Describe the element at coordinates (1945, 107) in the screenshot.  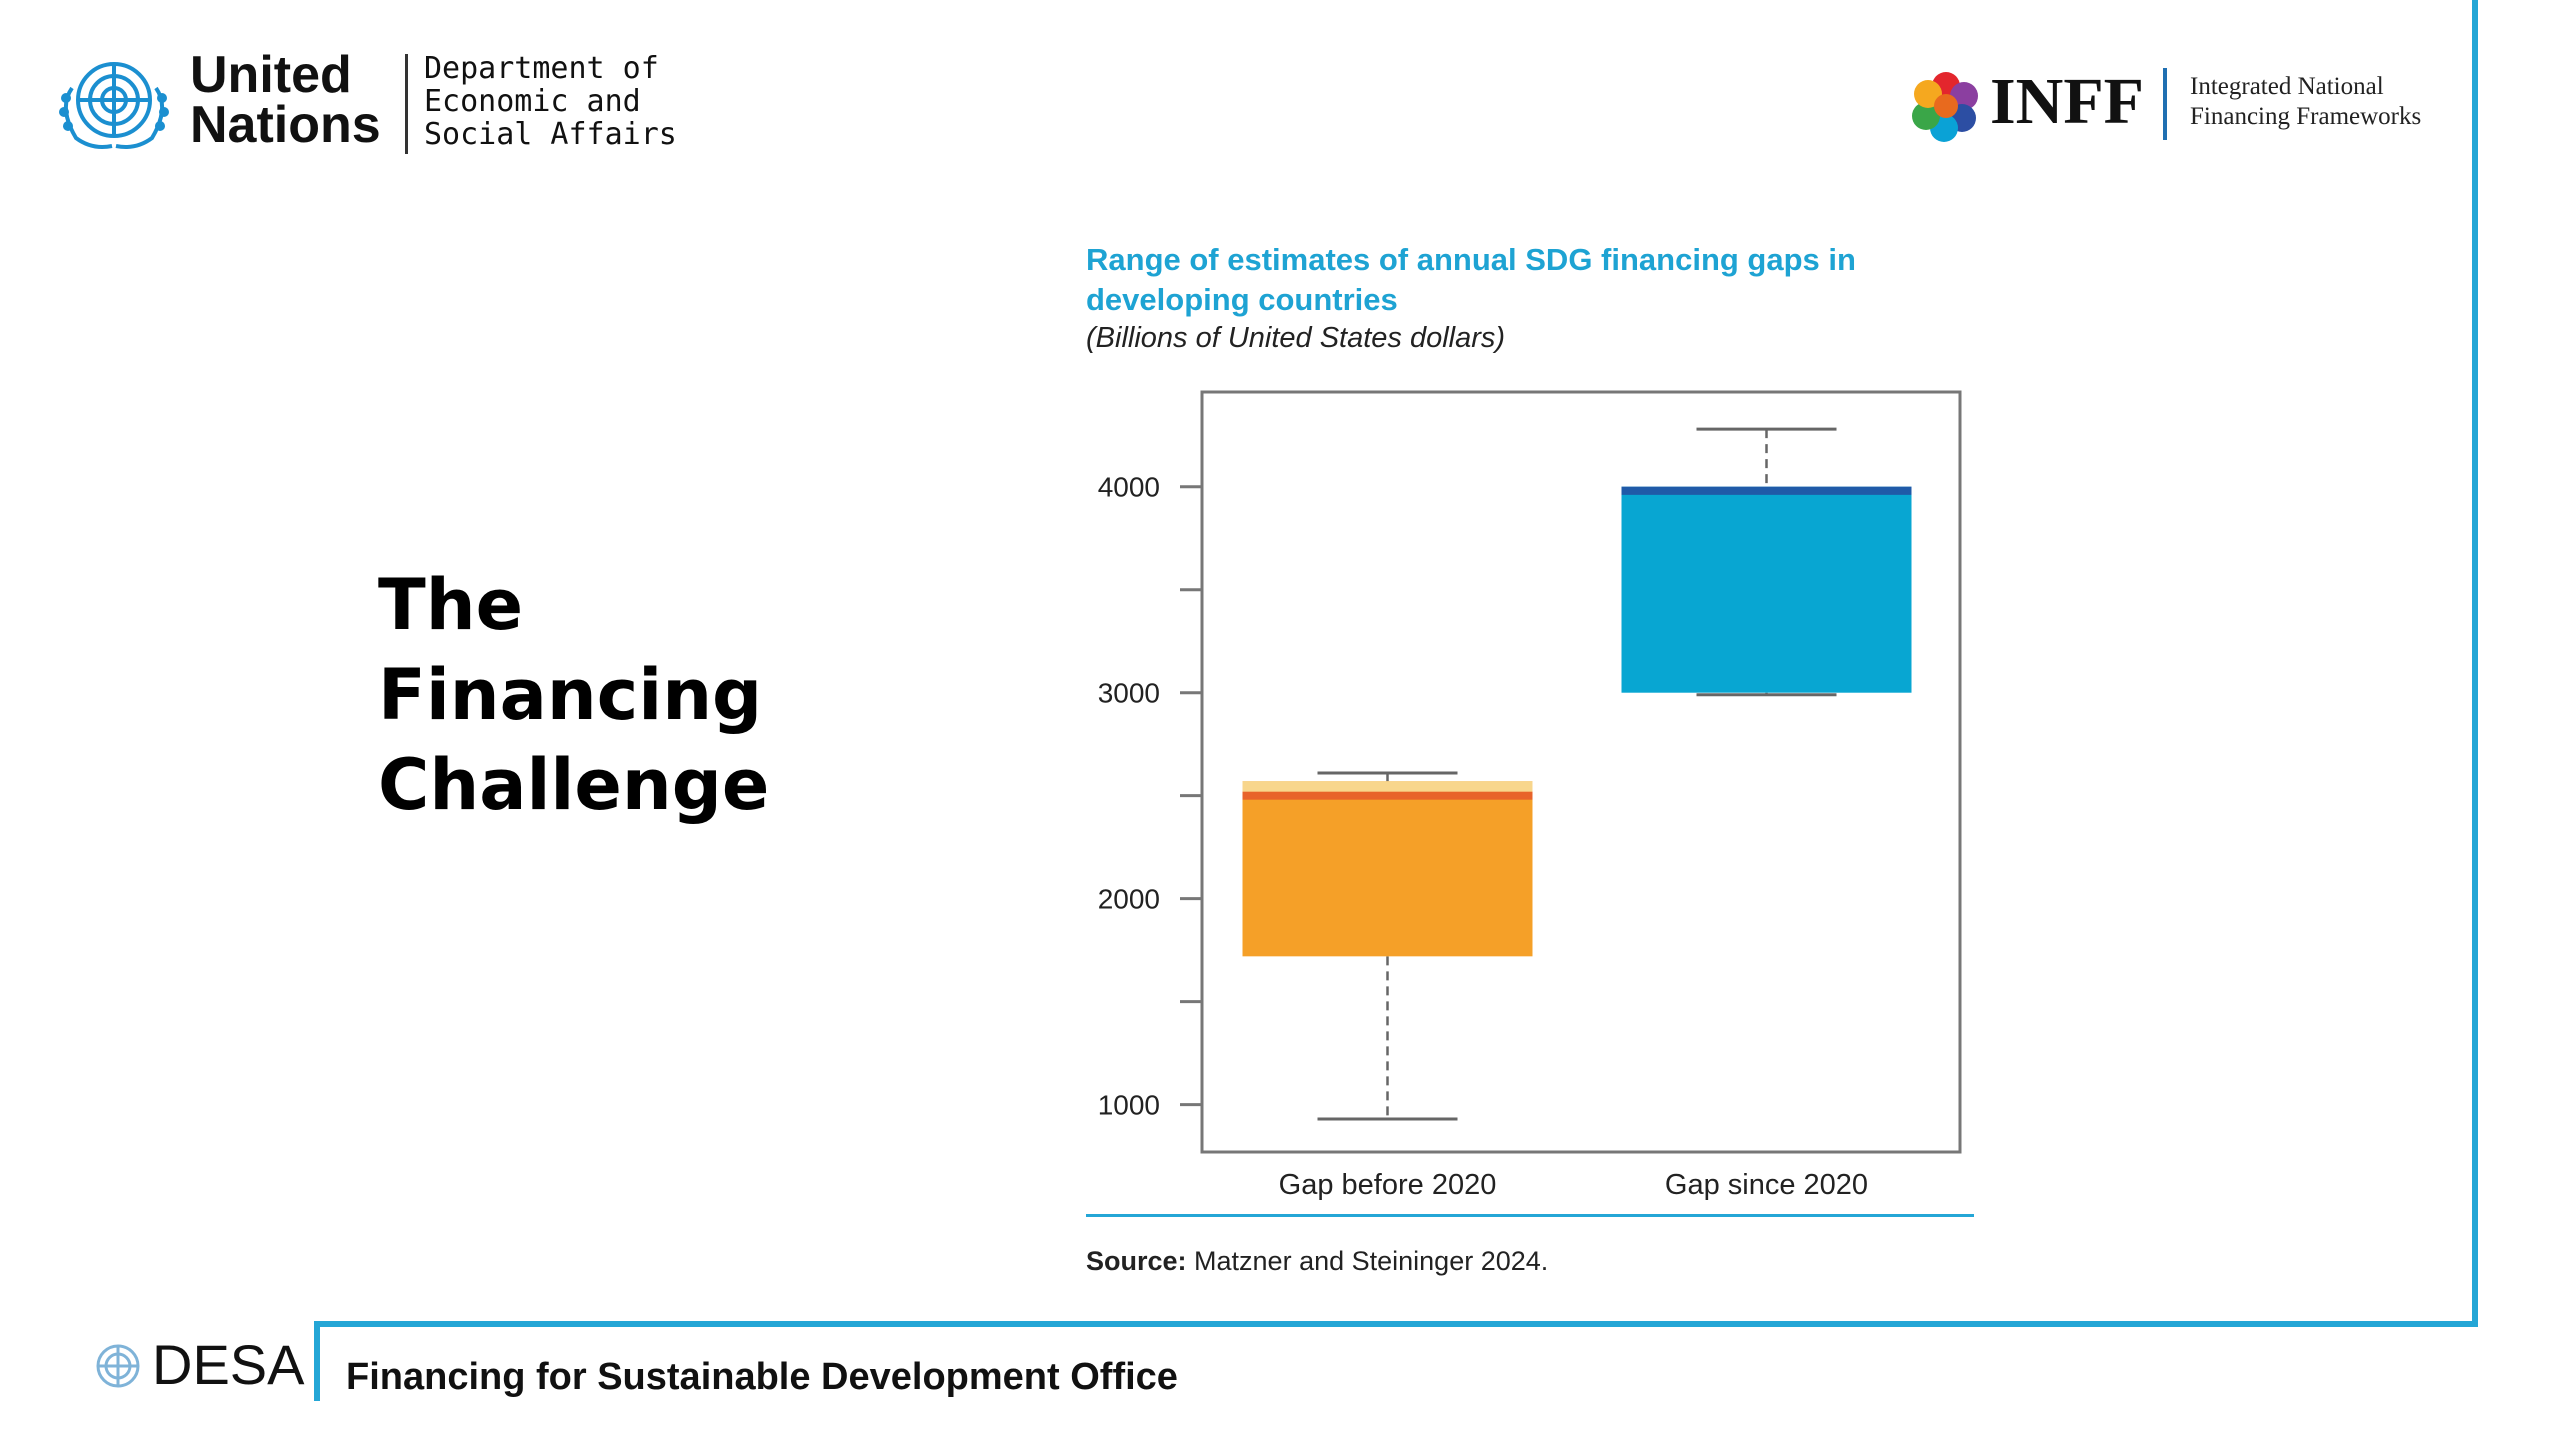
I see `inff-petal-logo-icon` at that location.